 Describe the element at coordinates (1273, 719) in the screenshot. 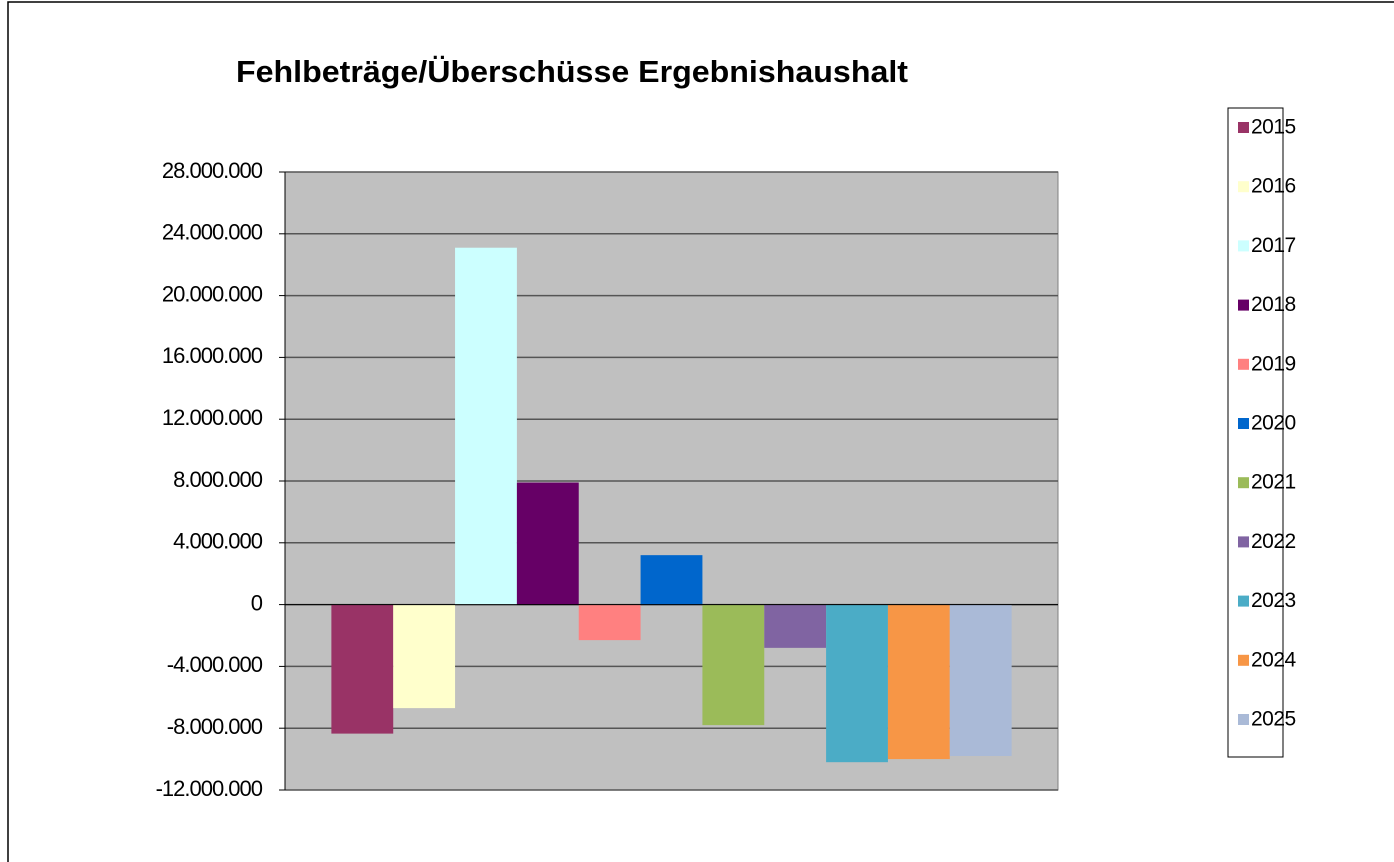

I see `legend-label: 2025` at that location.